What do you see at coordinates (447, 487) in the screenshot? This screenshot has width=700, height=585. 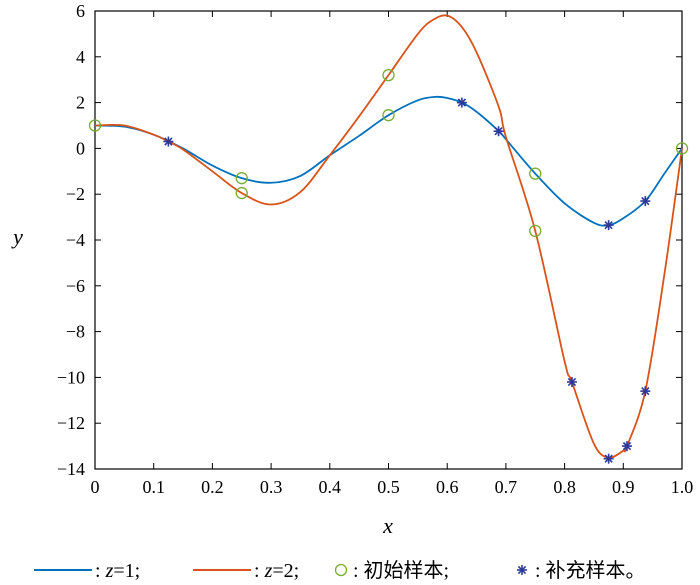 I see `x-tick-label: 0.6` at bounding box center [447, 487].